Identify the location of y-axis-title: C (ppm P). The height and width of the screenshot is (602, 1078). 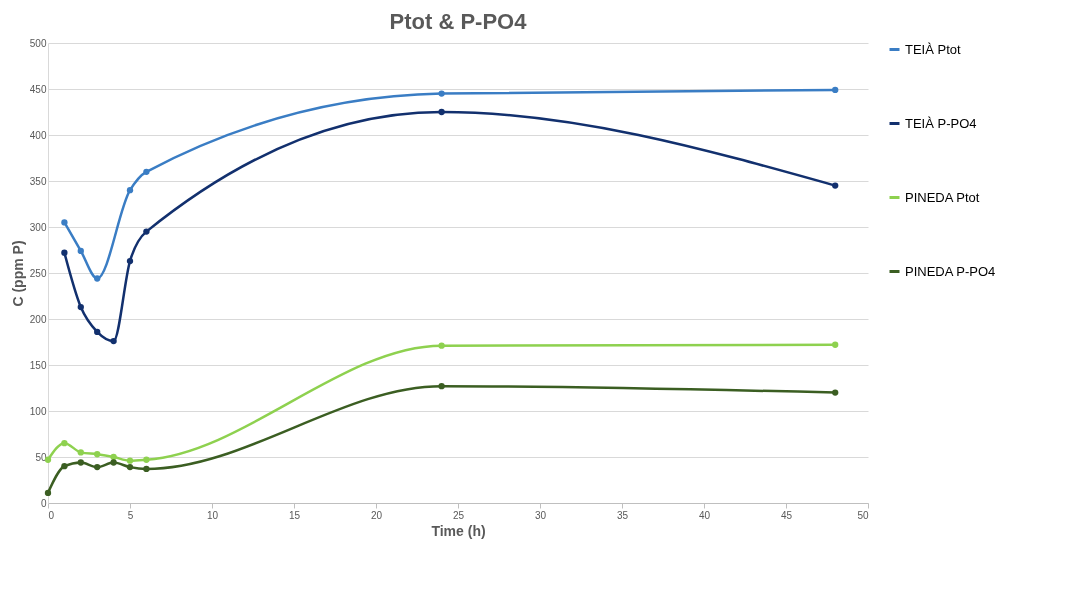
(17, 273).